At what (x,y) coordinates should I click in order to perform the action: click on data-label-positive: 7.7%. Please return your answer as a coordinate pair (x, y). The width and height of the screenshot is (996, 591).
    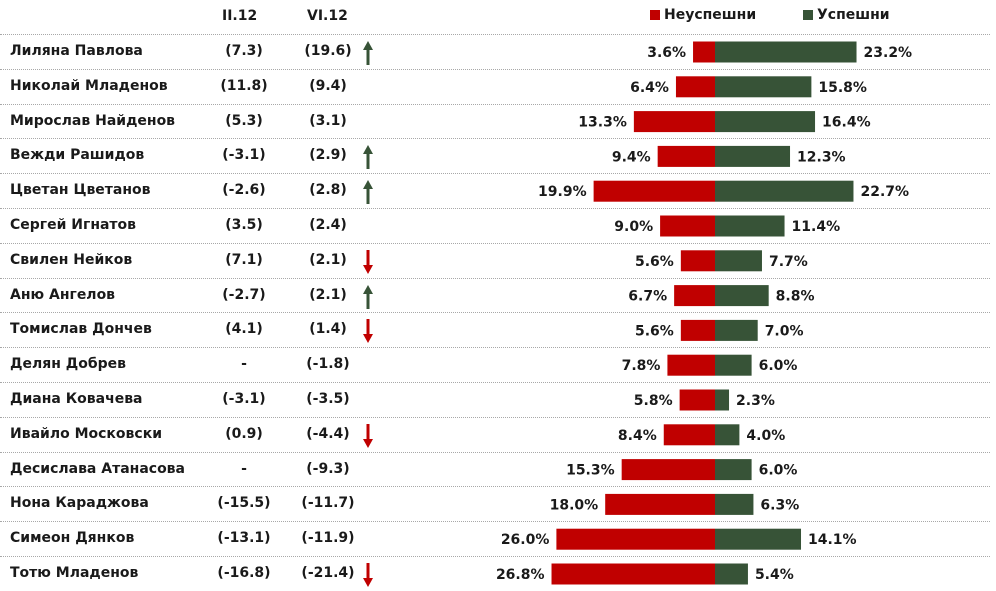
    Looking at the image, I should click on (788, 262).